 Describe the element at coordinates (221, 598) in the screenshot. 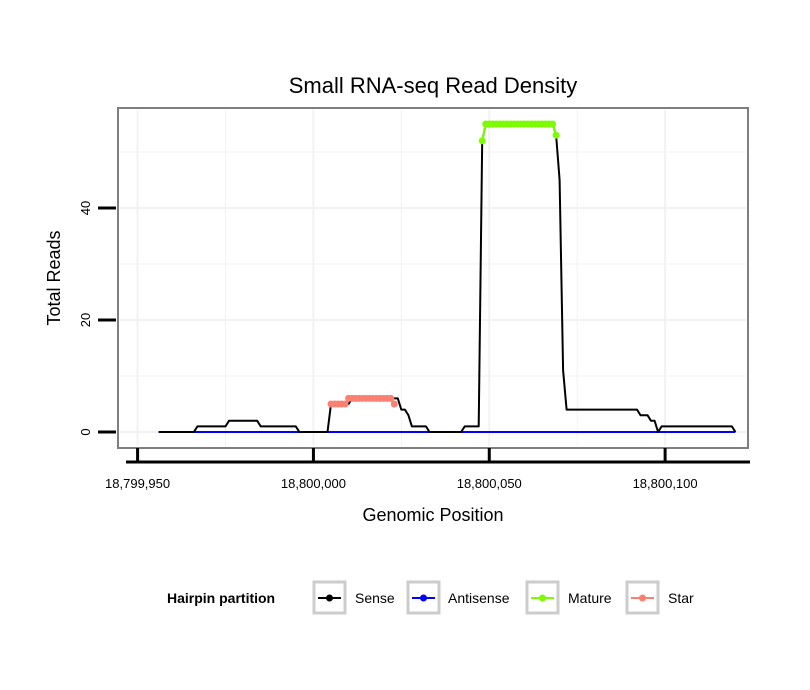

I see `legend-title: Hairpin partition` at that location.